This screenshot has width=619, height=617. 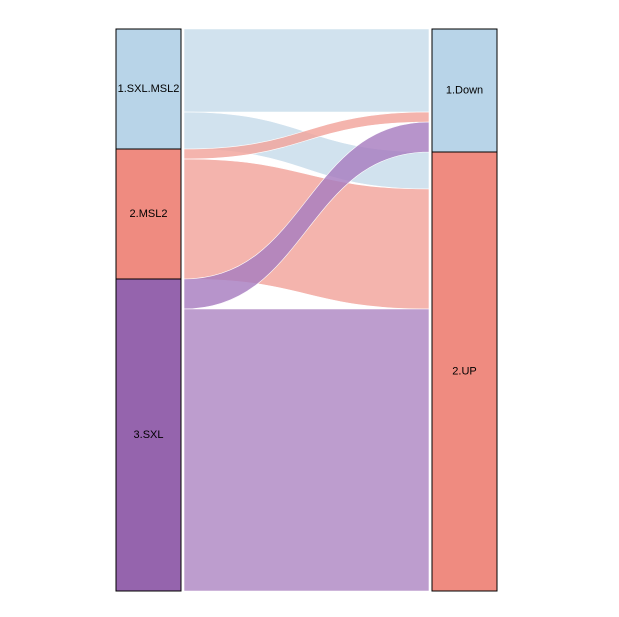 I want to click on left-node-2-msl2, so click(x=148, y=214).